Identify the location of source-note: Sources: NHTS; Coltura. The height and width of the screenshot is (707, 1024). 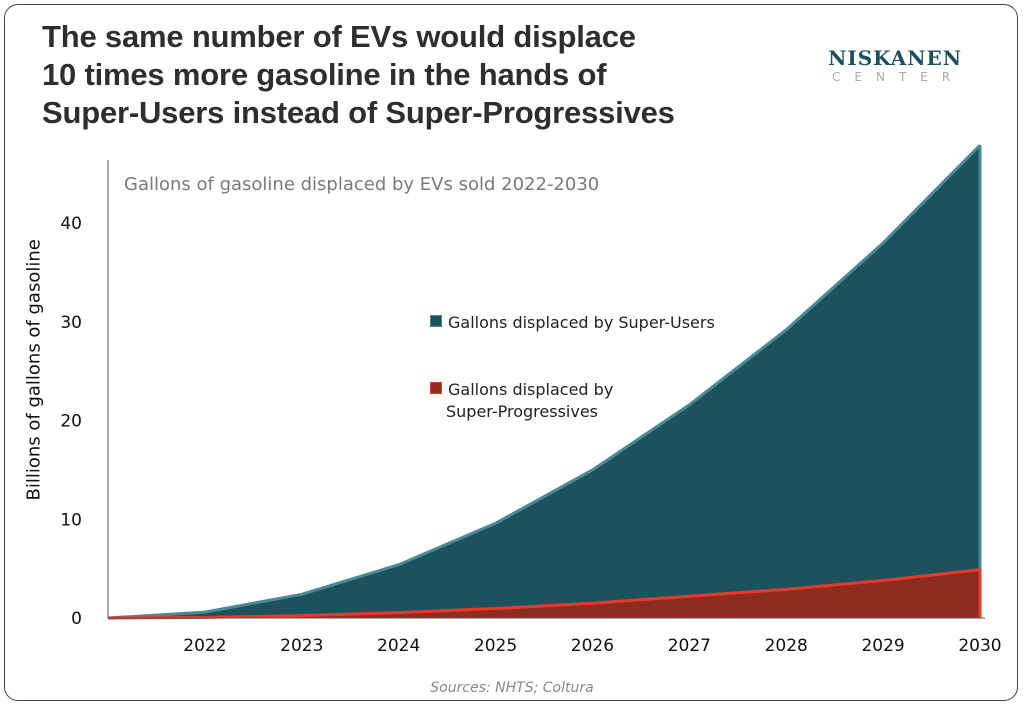
(512, 688).